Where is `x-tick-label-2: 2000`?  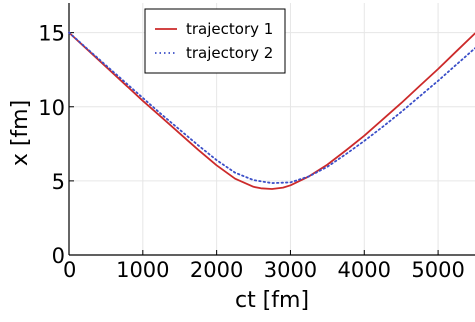
x-tick-label-2: 2000 is located at coordinates (216, 270).